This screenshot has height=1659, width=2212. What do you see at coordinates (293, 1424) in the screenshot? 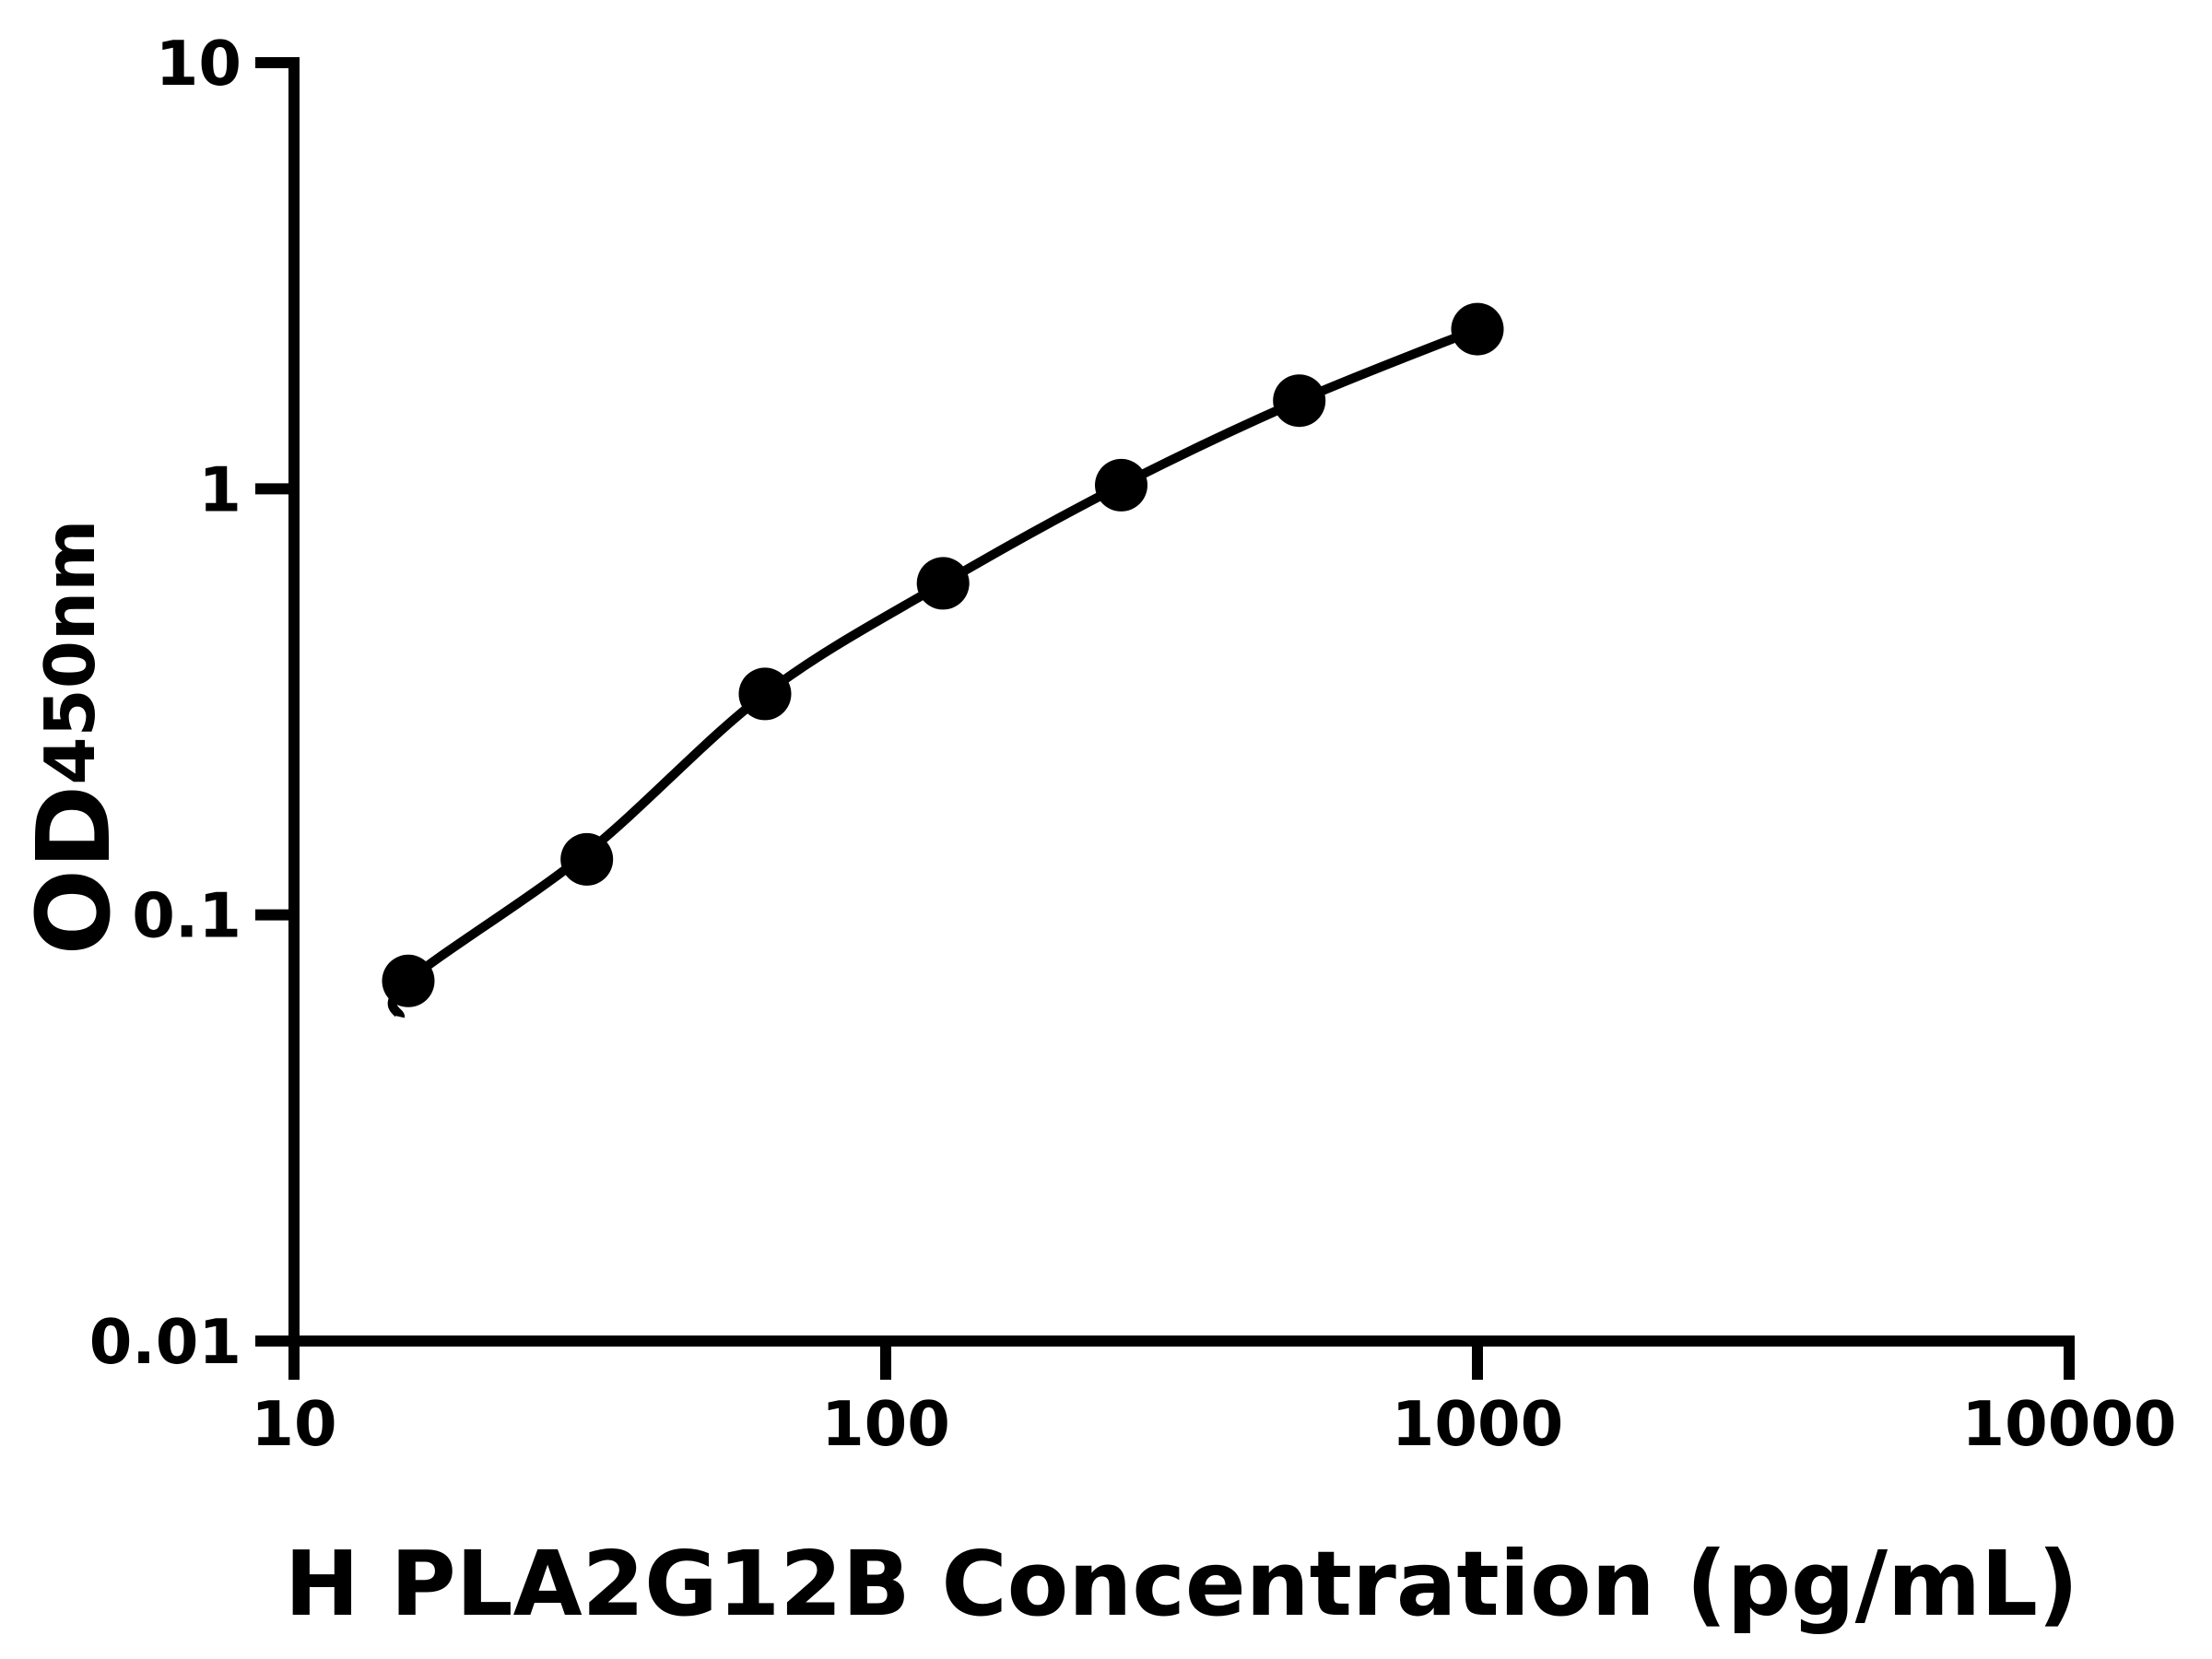
I see `x-tick-label: 10` at bounding box center [293, 1424].